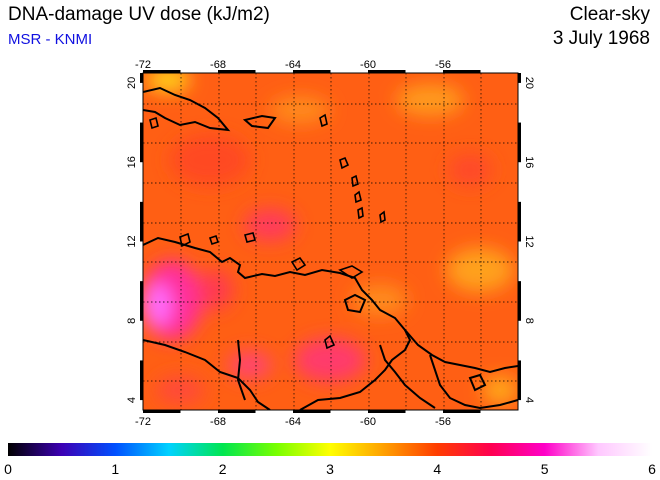 The image size is (660, 480). I want to click on longitude-labels-top: -72 -68 -64 -60 -56, so click(293, 65).